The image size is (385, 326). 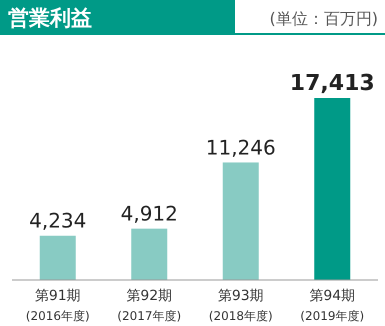 I want to click on data-label: 4,234, so click(x=57, y=220).